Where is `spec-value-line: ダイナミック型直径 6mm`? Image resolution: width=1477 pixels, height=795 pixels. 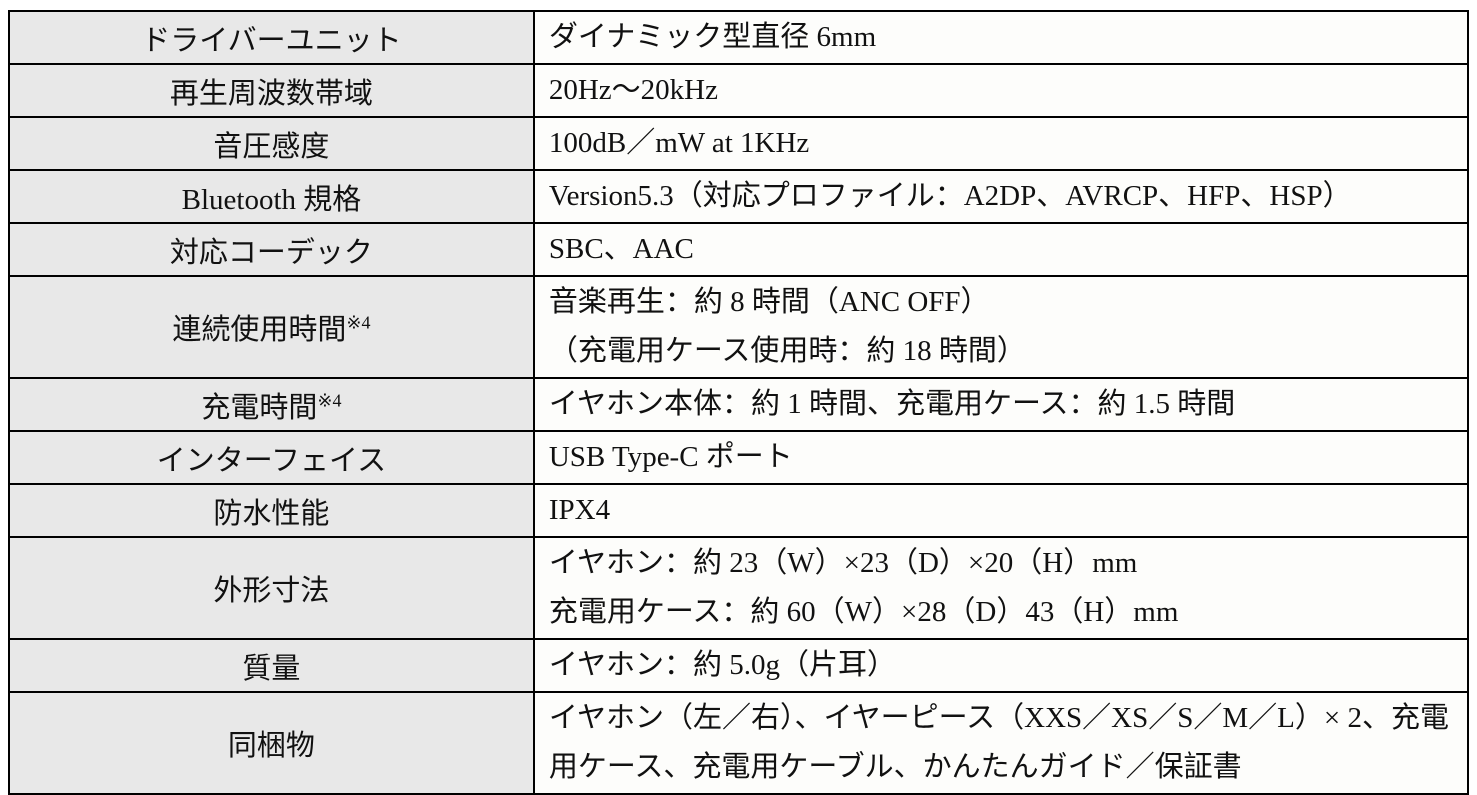 spec-value-line: ダイナミック型直径 6mm is located at coordinates (712, 37).